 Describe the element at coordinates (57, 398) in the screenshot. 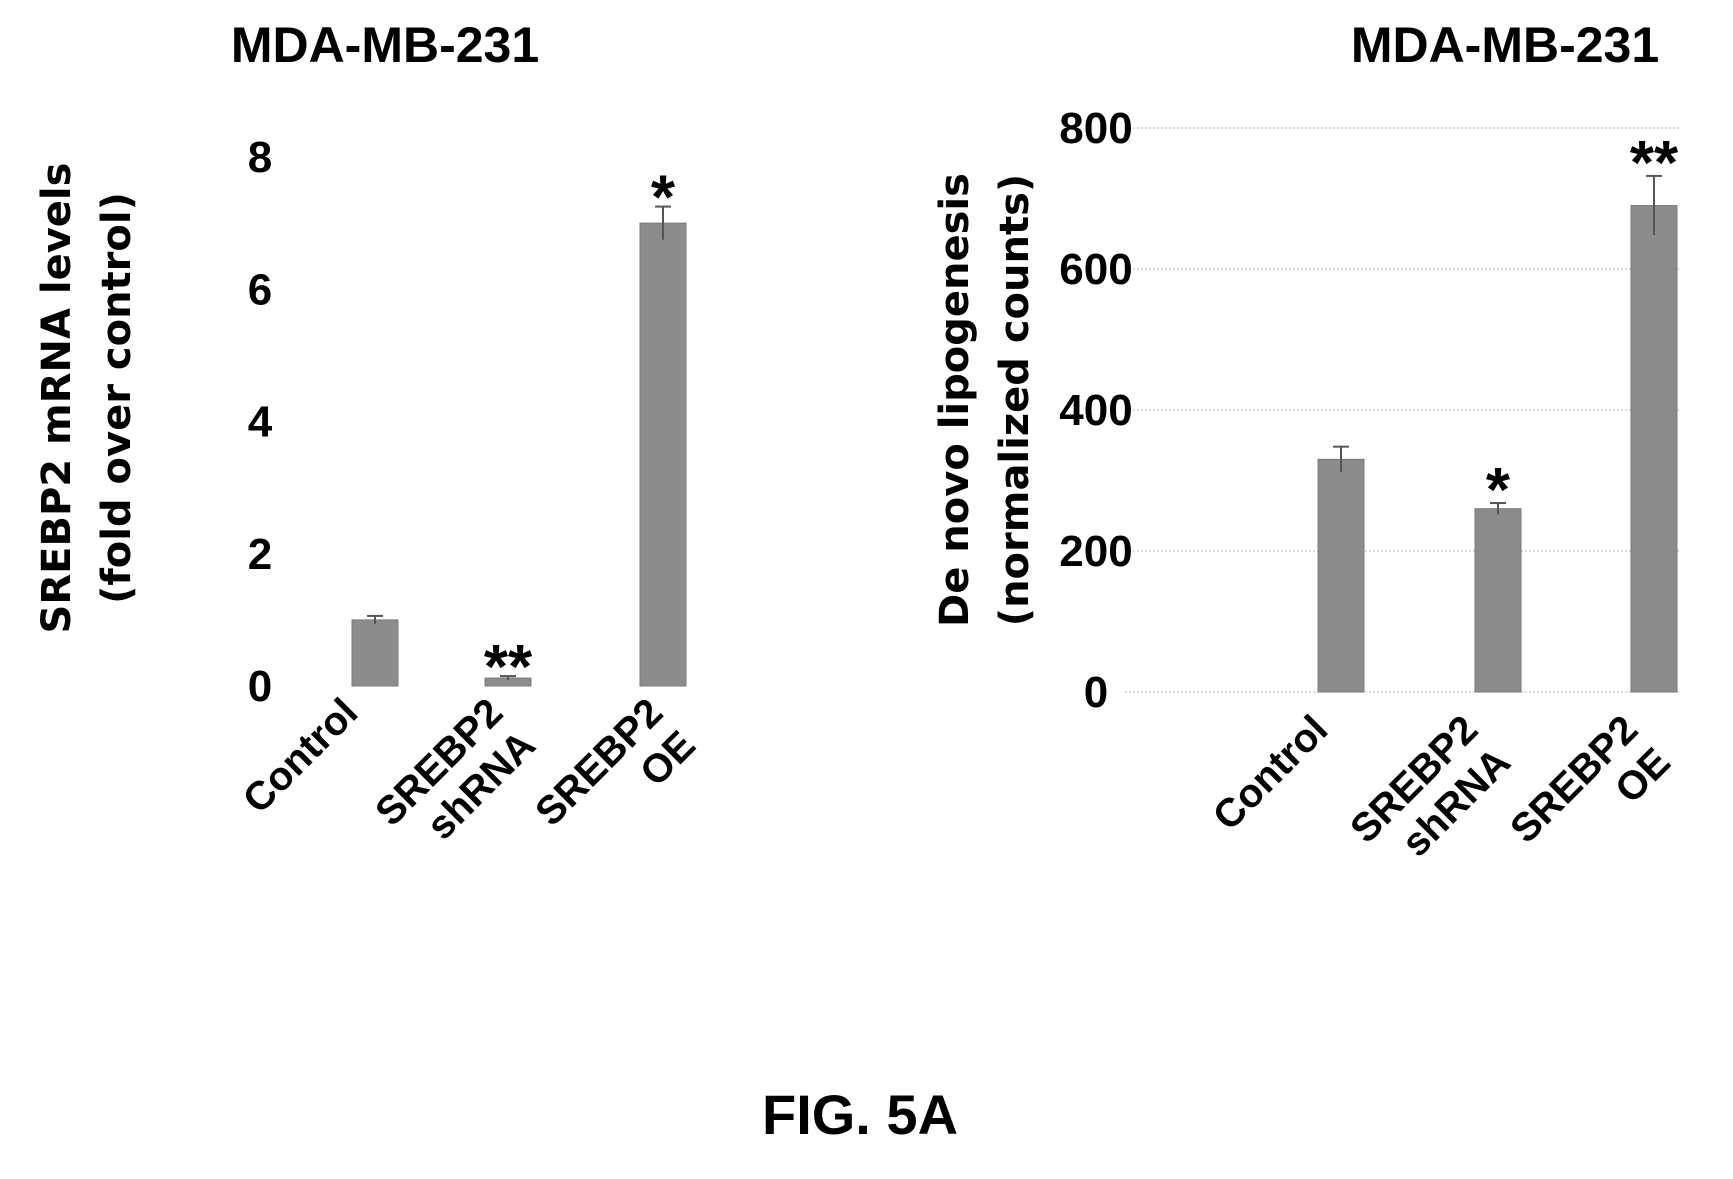

I see `y-axis-label: SREBP2 mRNA levels` at that location.